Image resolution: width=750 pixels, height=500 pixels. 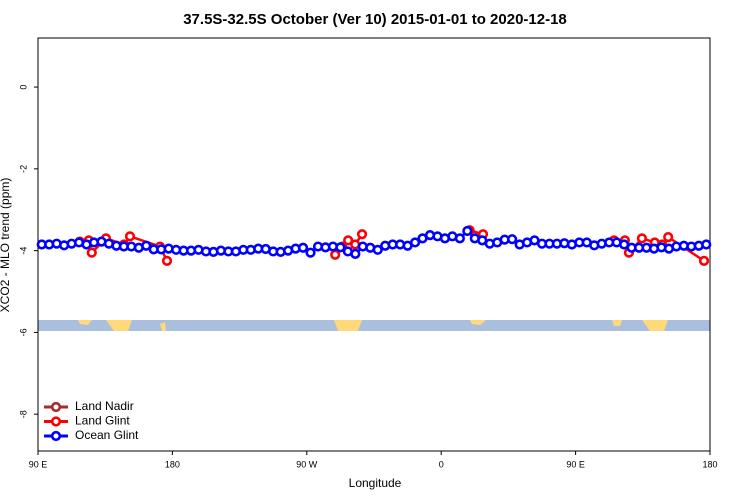 I want to click on y-tick-label: -6, so click(x=23, y=332).